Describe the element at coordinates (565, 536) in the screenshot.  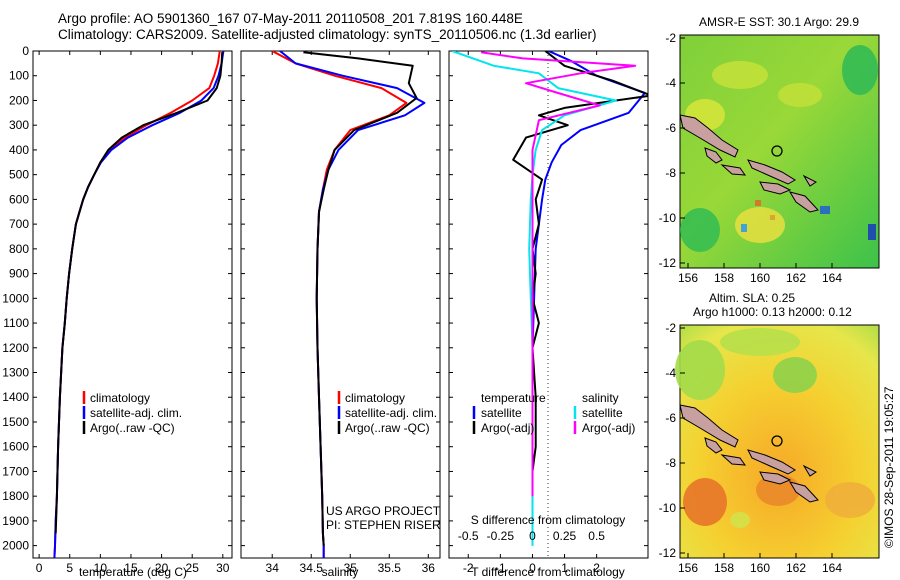
I see `s-tick-label: 0.25` at that location.